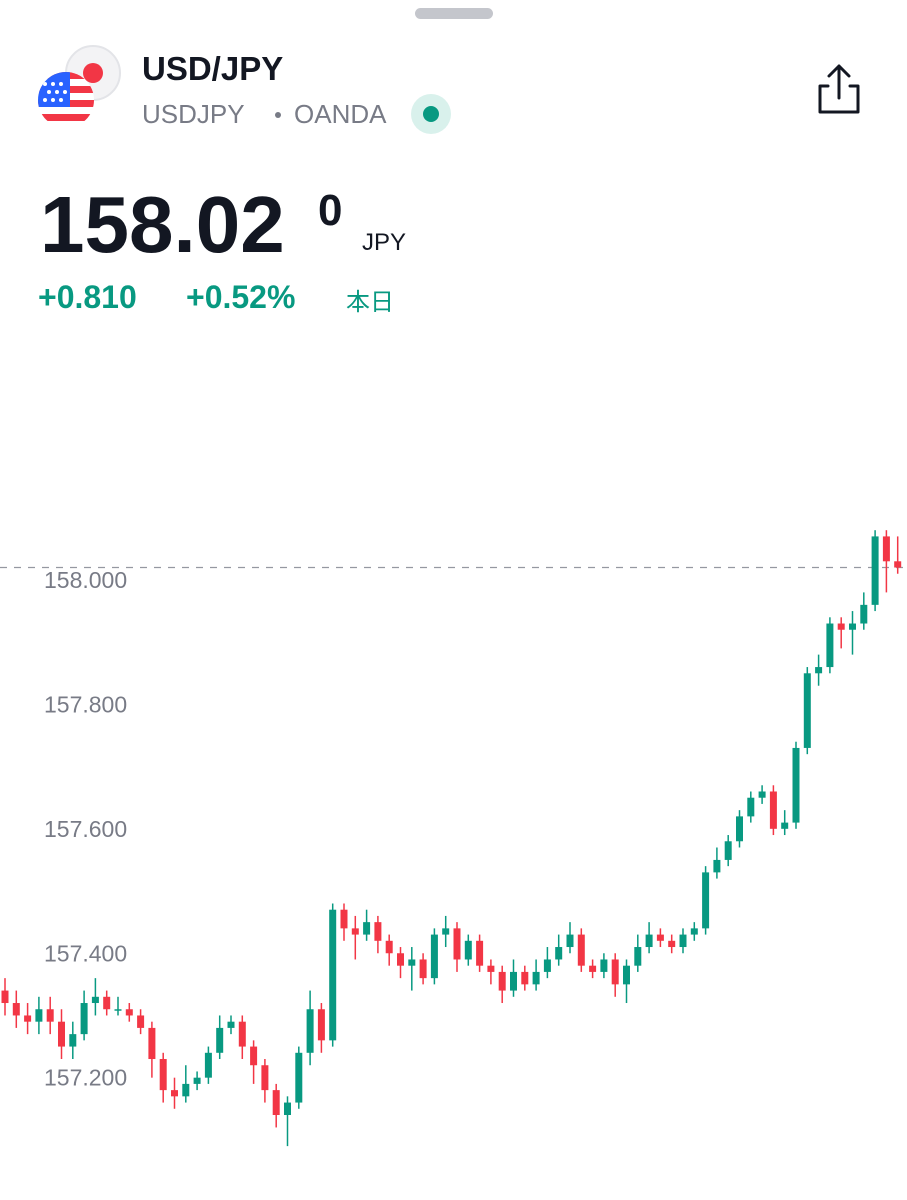 The width and height of the screenshot is (907, 1200). What do you see at coordinates (85, 953) in the screenshot?
I see `y-tick-label: 157.400` at bounding box center [85, 953].